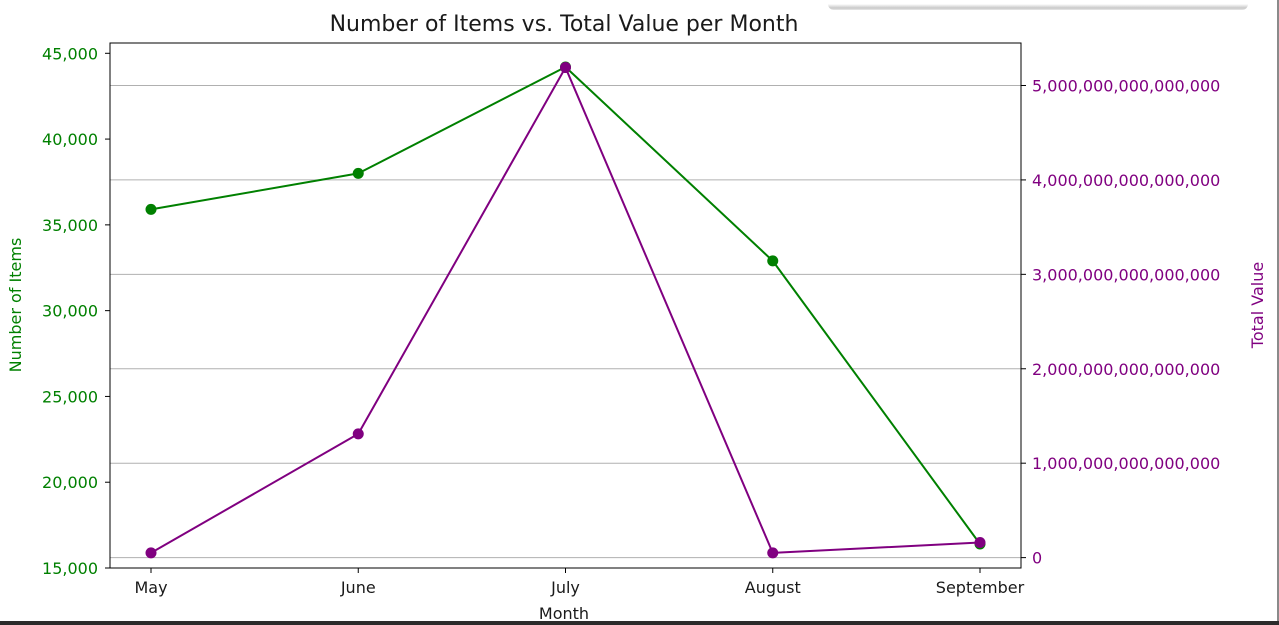 The image size is (1279, 625). What do you see at coordinates (70, 53) in the screenshot?
I see `left-tick-label: 45,000` at bounding box center [70, 53].